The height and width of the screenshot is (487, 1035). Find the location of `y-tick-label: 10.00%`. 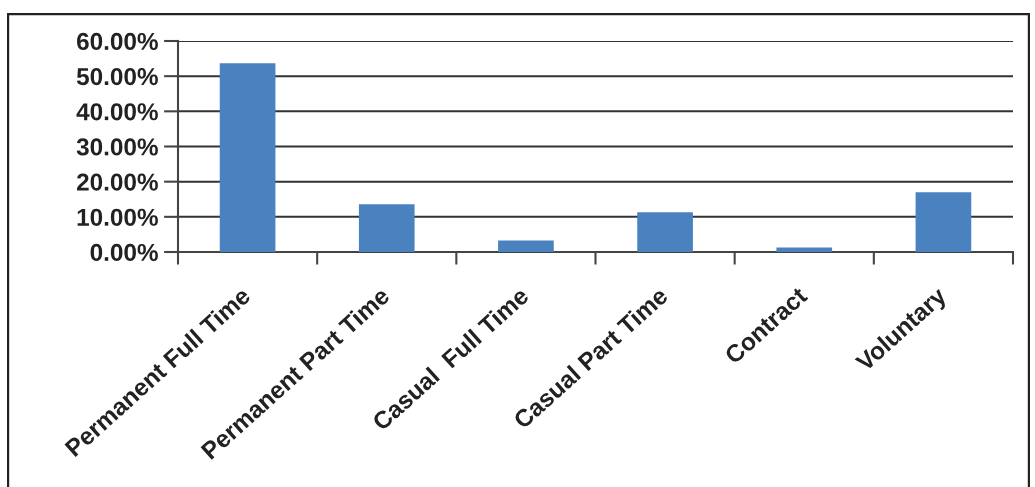

y-tick-label: 10.00% is located at coordinates (117, 217).